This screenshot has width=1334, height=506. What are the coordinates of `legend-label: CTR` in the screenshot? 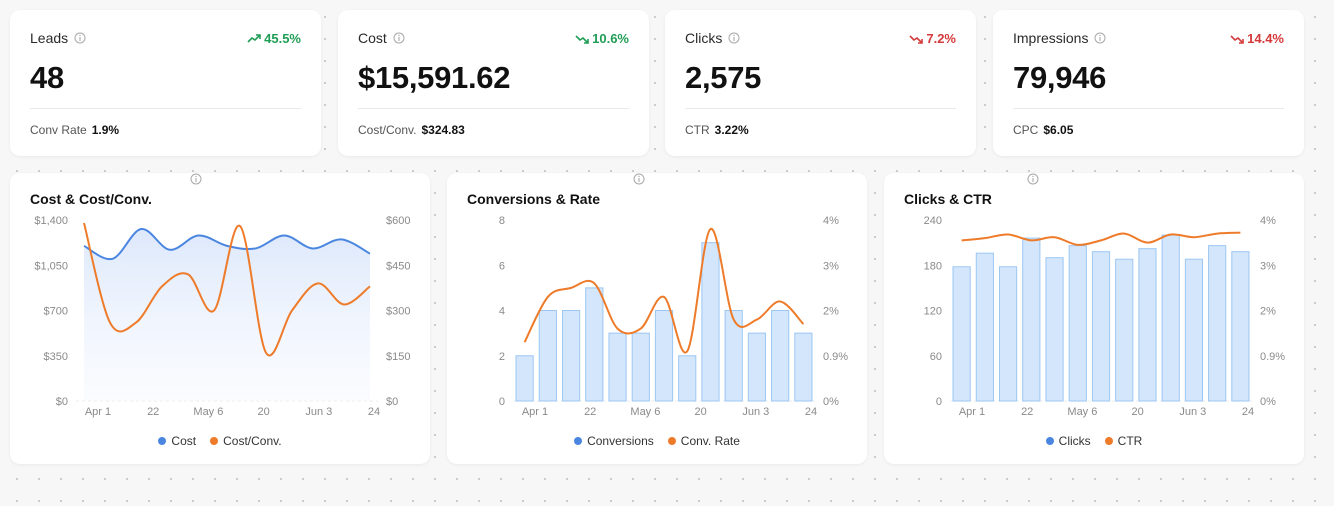 It's located at (1130, 441).